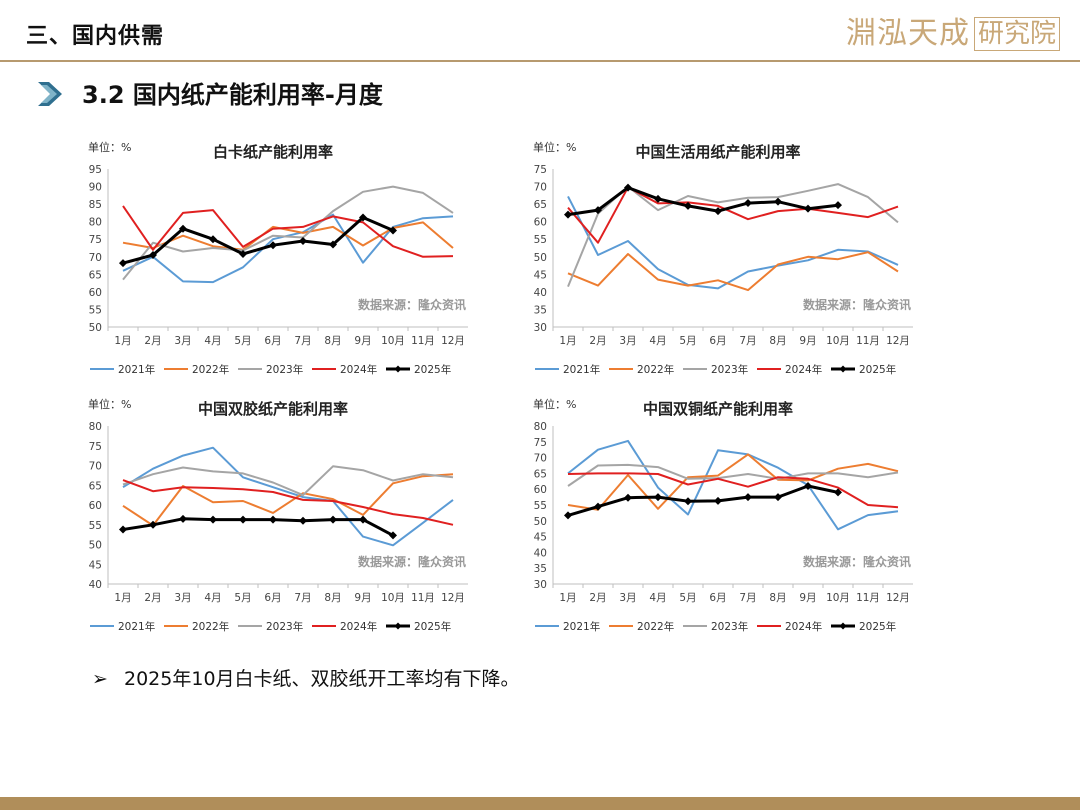 Image resolution: width=1080 pixels, height=810 pixels. I want to click on legend-label: 2023年, so click(284, 626).